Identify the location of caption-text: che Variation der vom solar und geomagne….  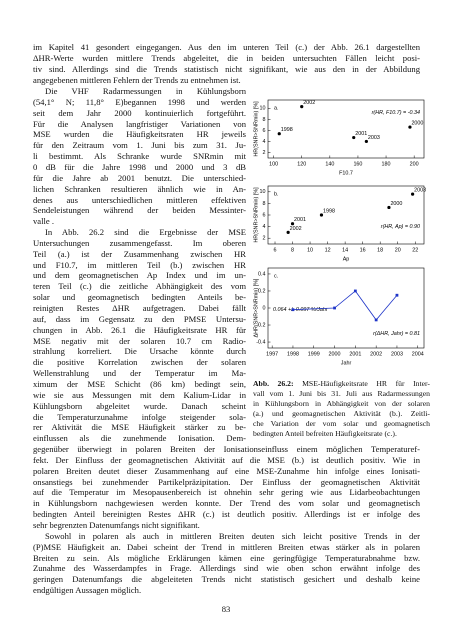
(341, 423).